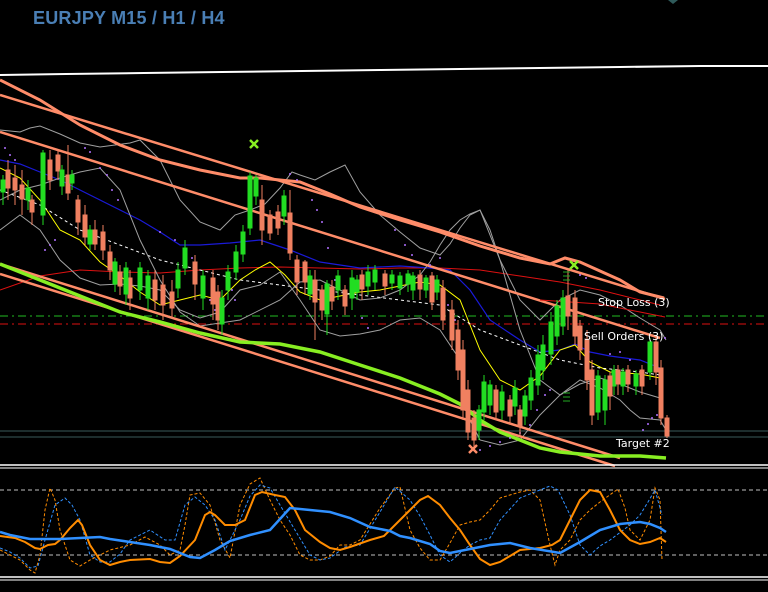 The height and width of the screenshot is (592, 768). I want to click on osc-fast-blue, so click(331, 526).